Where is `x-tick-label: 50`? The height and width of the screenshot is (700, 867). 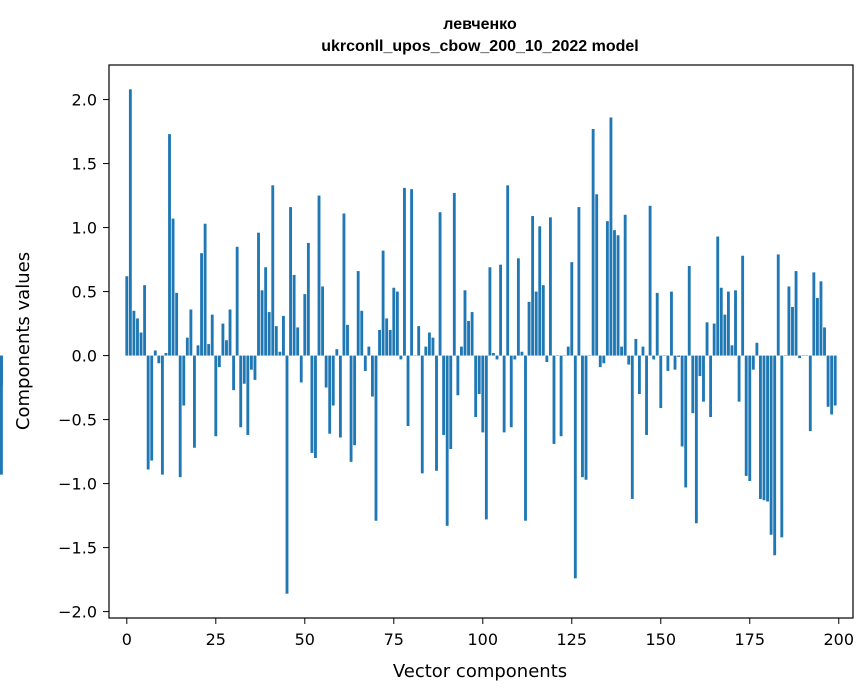
x-tick-label: 50 is located at coordinates (305, 639).